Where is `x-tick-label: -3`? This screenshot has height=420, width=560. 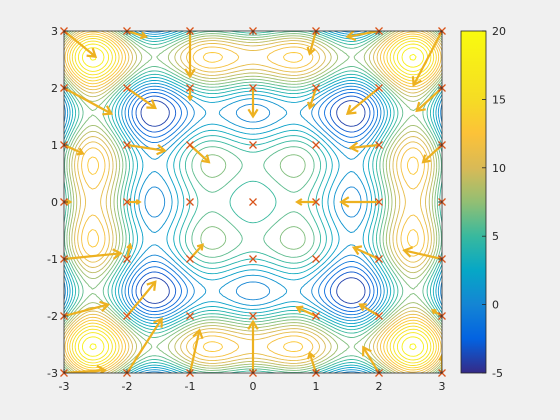
x-tick-label: -3 is located at coordinates (64, 386).